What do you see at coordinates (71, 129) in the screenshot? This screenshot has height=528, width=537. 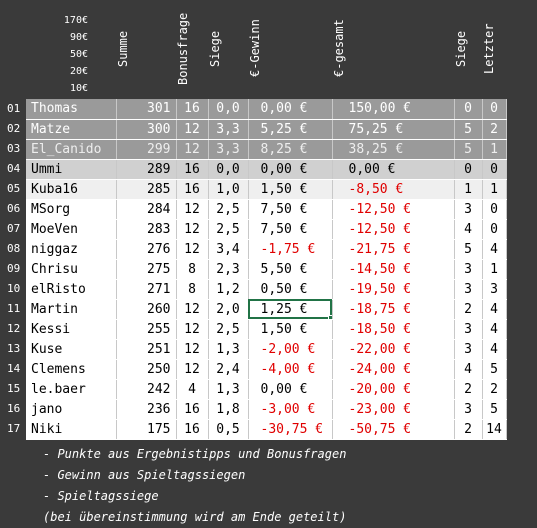 I see `player-name-cell: Matze` at bounding box center [71, 129].